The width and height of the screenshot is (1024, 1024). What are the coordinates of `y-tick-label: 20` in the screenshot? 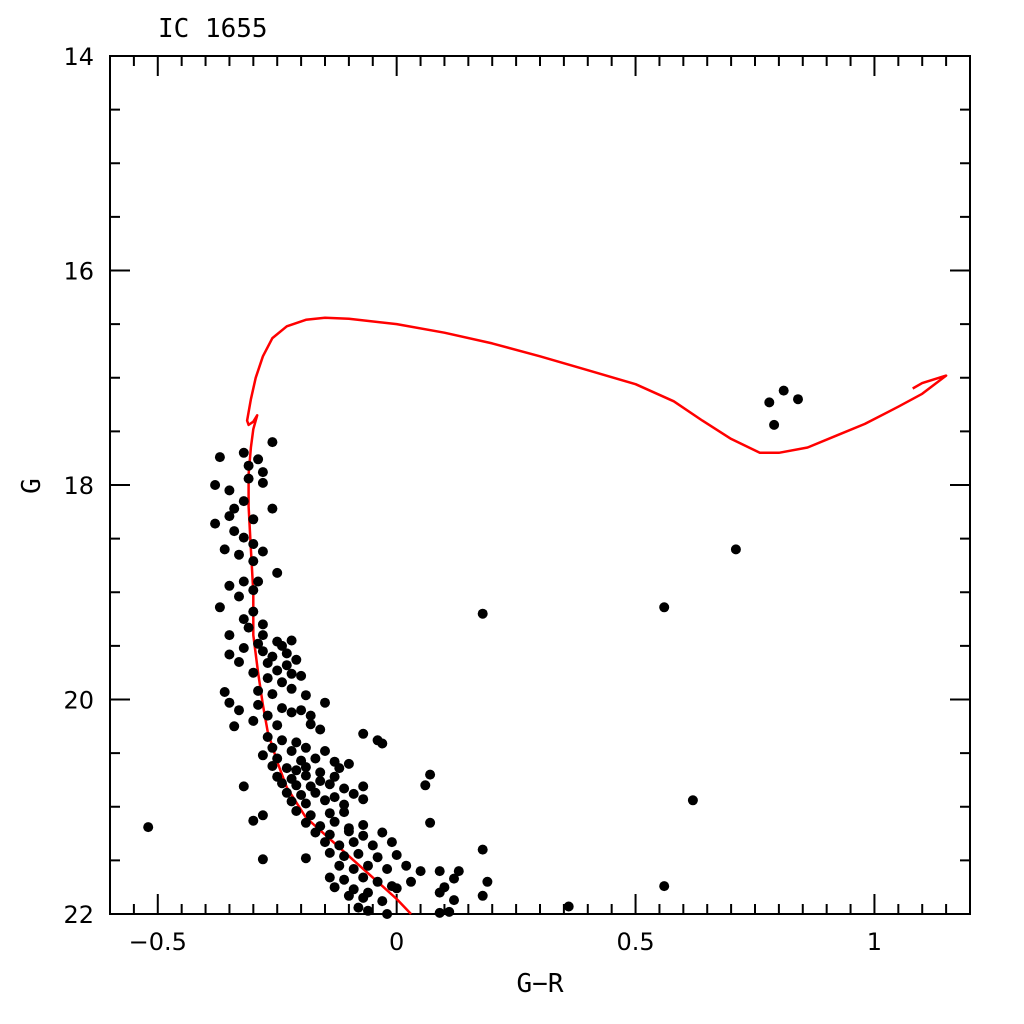 It's located at (78, 701).